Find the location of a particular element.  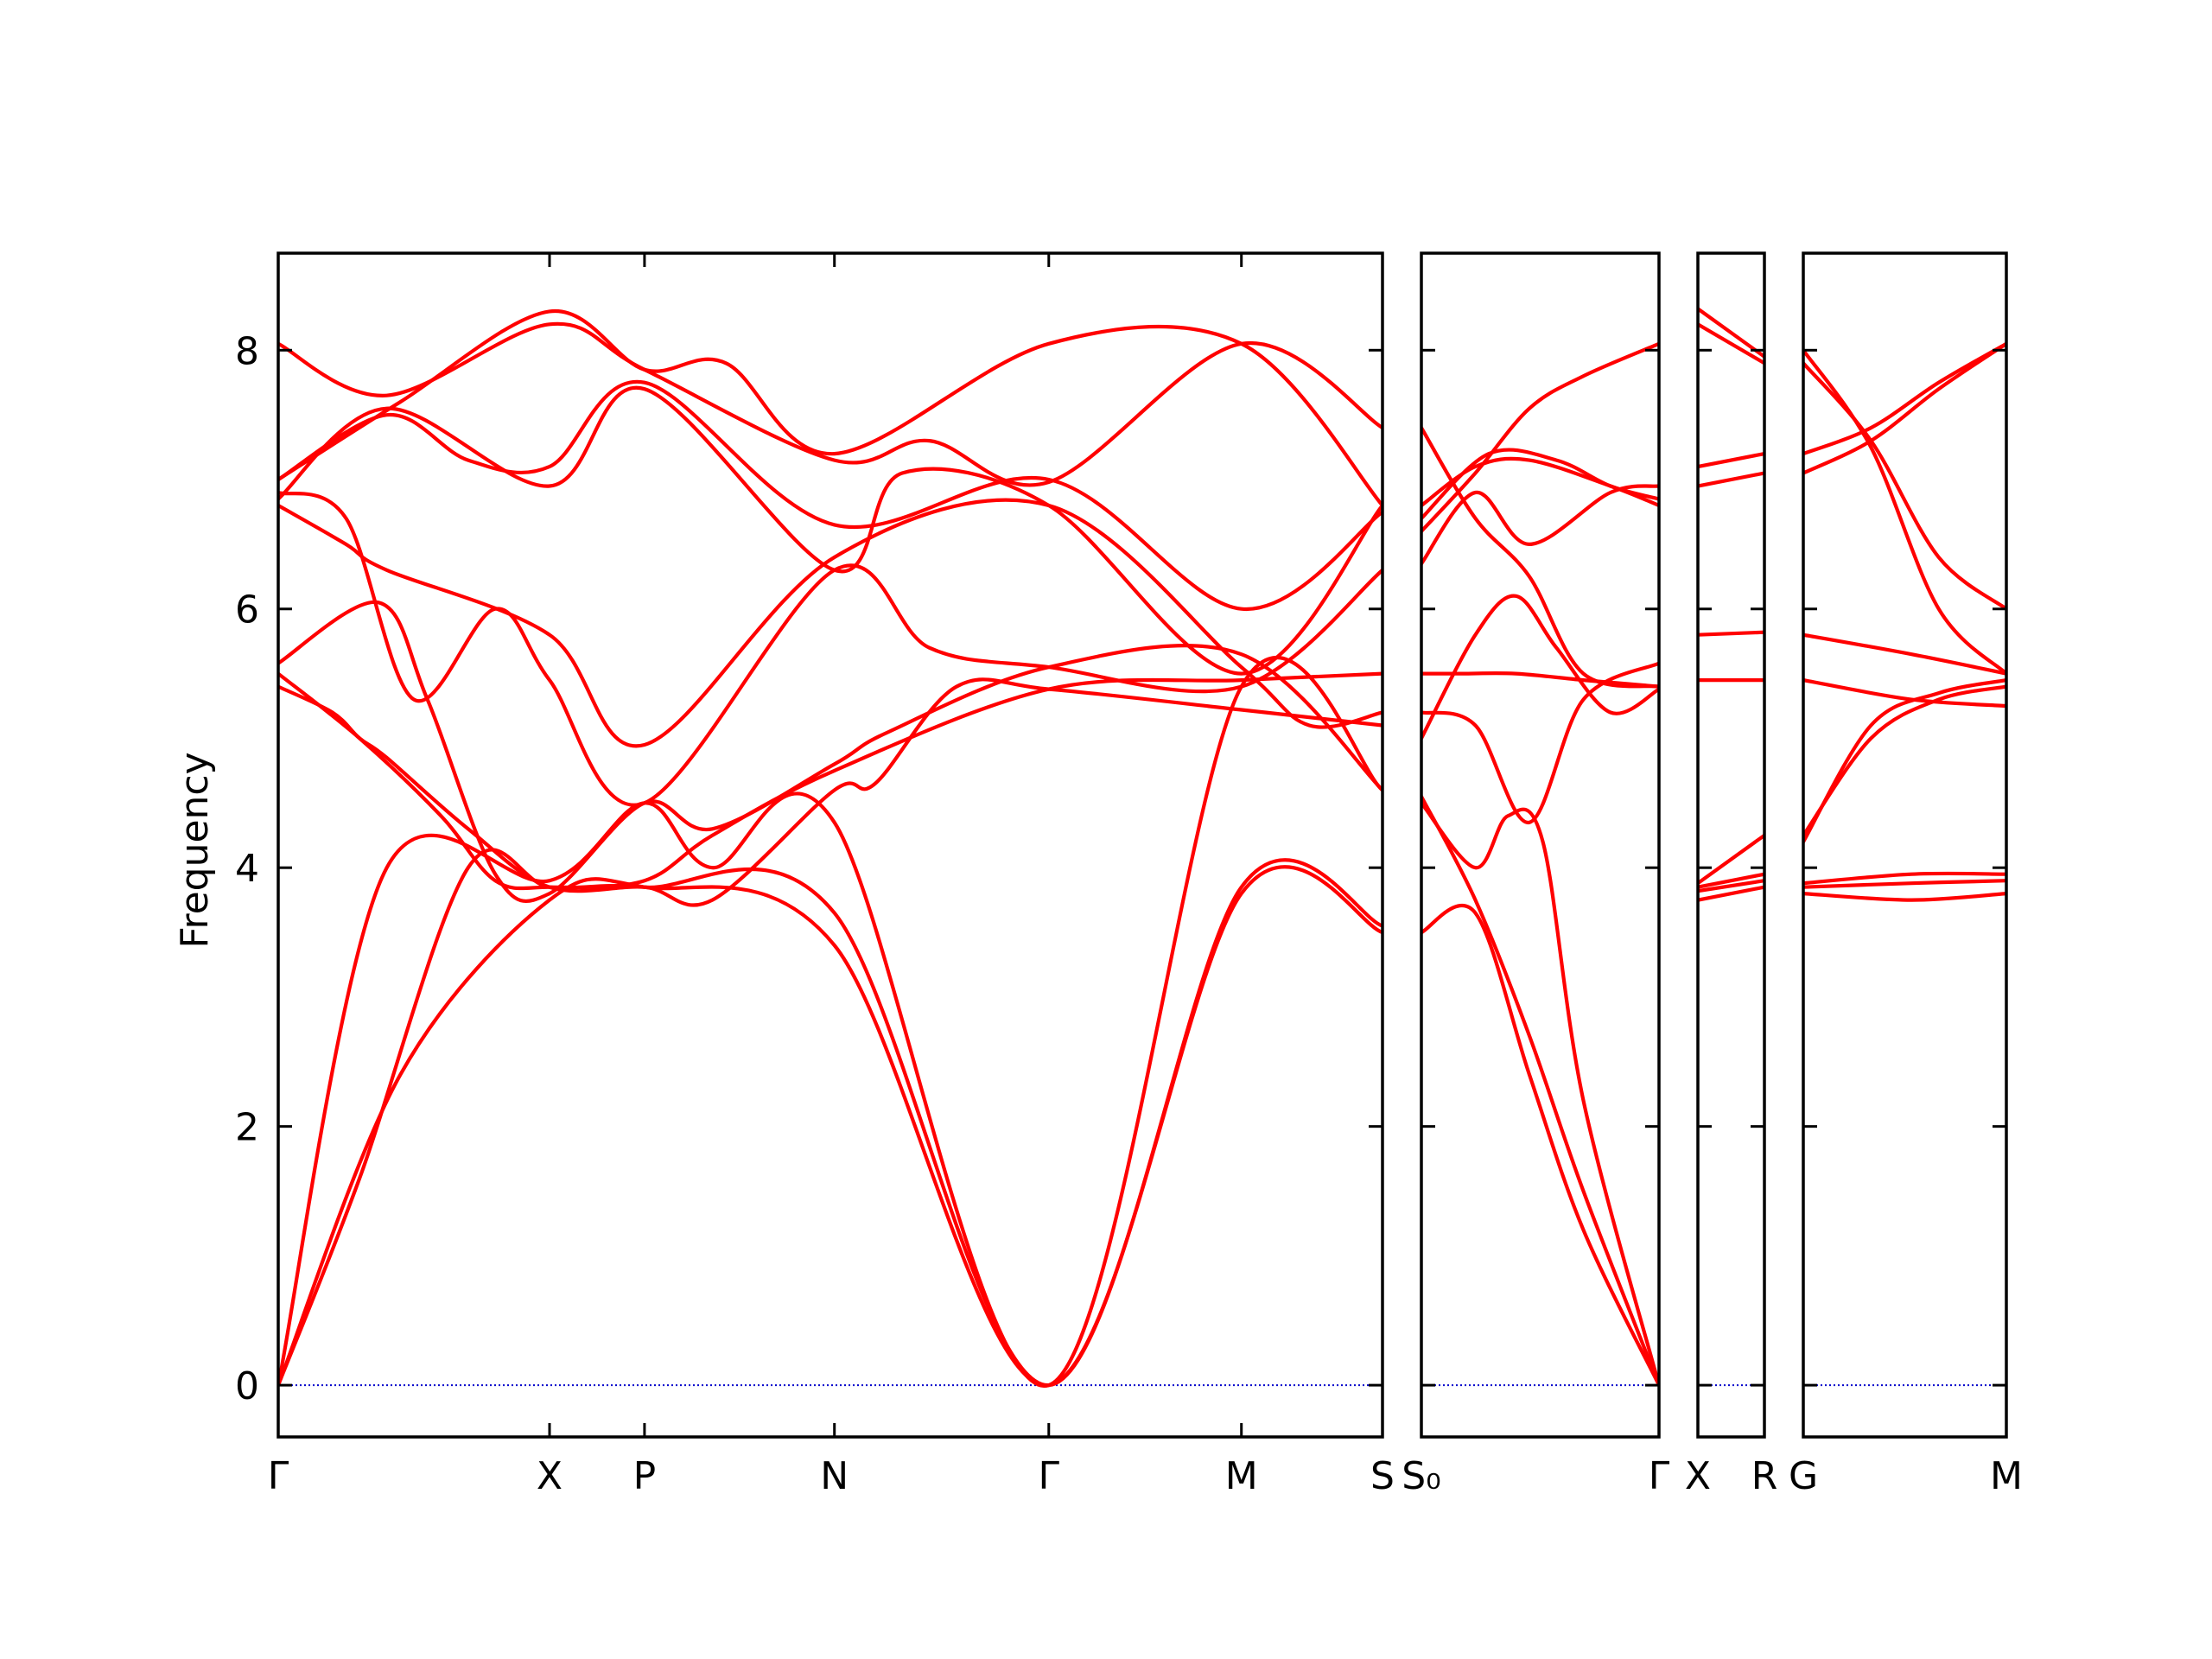

panel-2: S₀ Γ is located at coordinates (1536, 874).